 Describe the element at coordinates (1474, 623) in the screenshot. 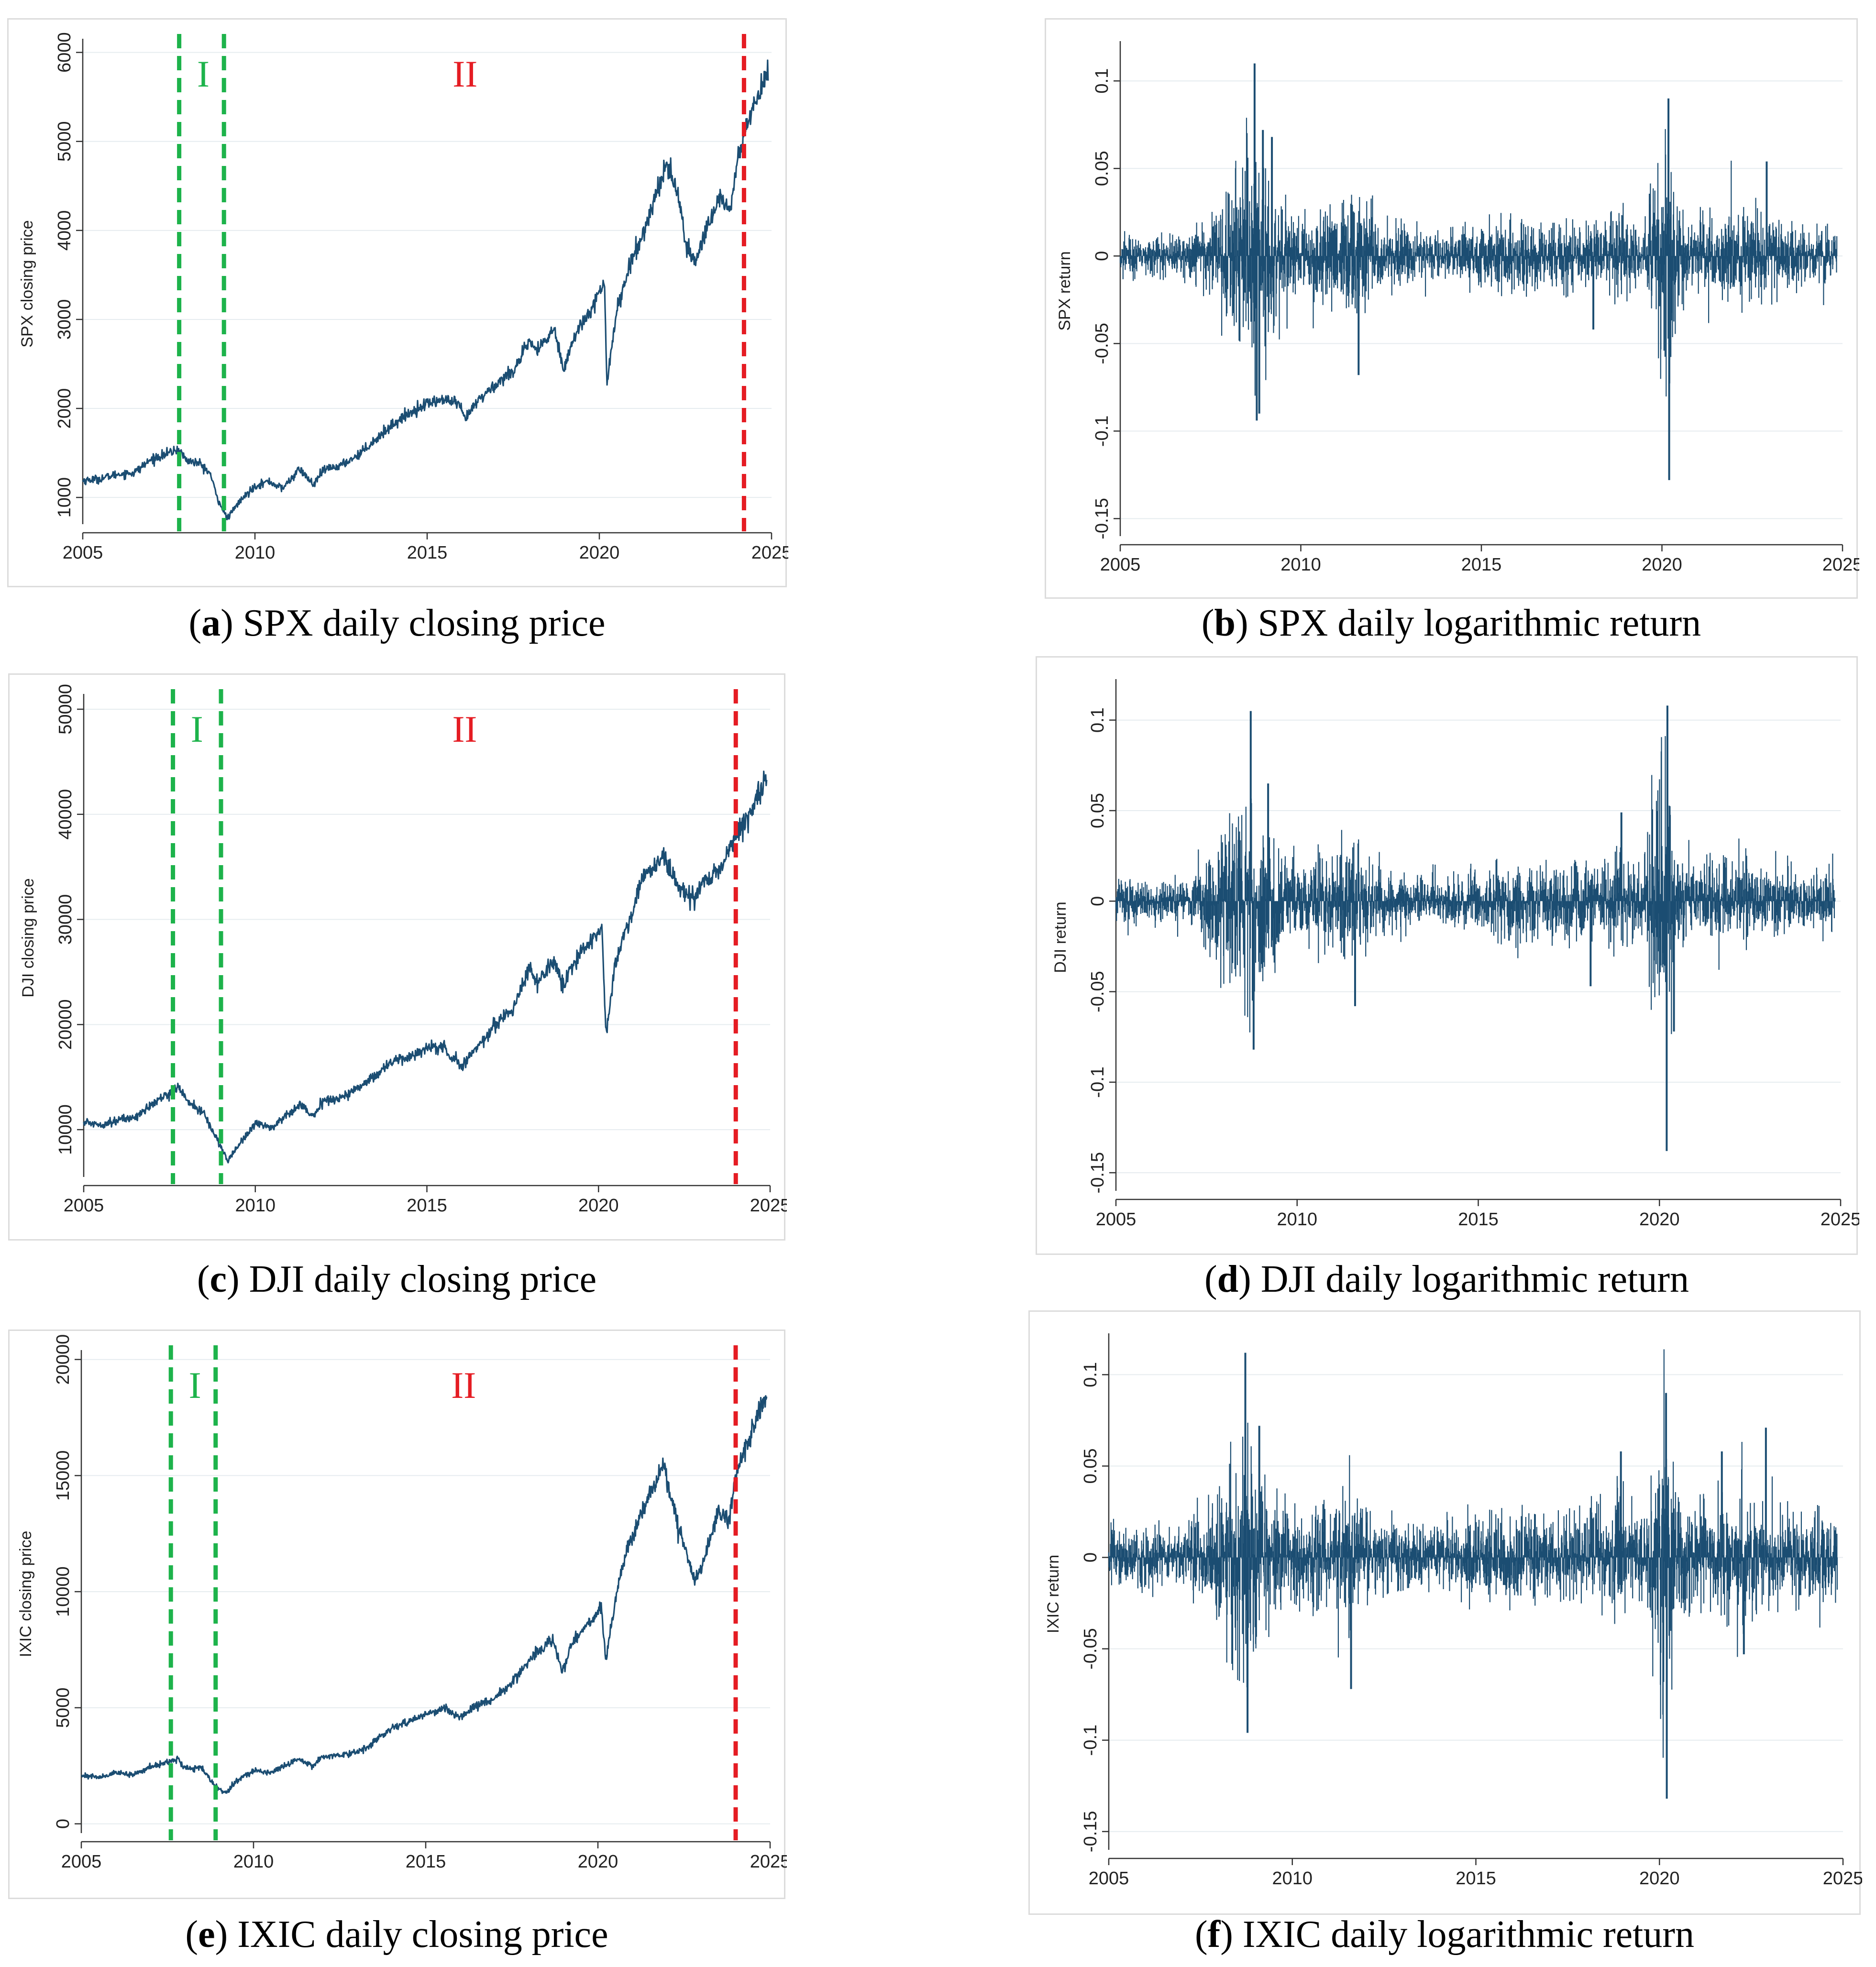

I see `caption-text: SPX daily logarithmic return` at that location.